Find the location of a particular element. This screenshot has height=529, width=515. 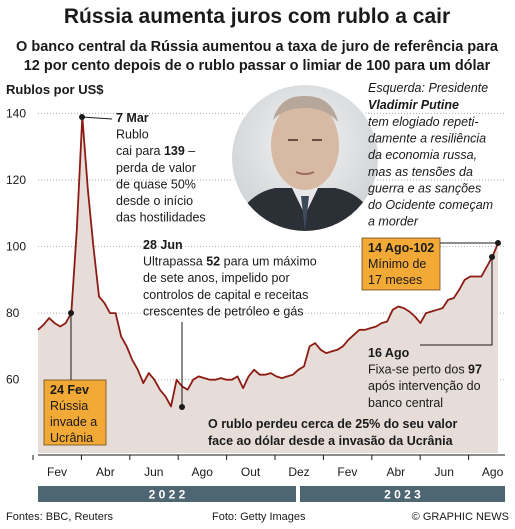

annotation-heading: 14 Ago-102 is located at coordinates (401, 248).